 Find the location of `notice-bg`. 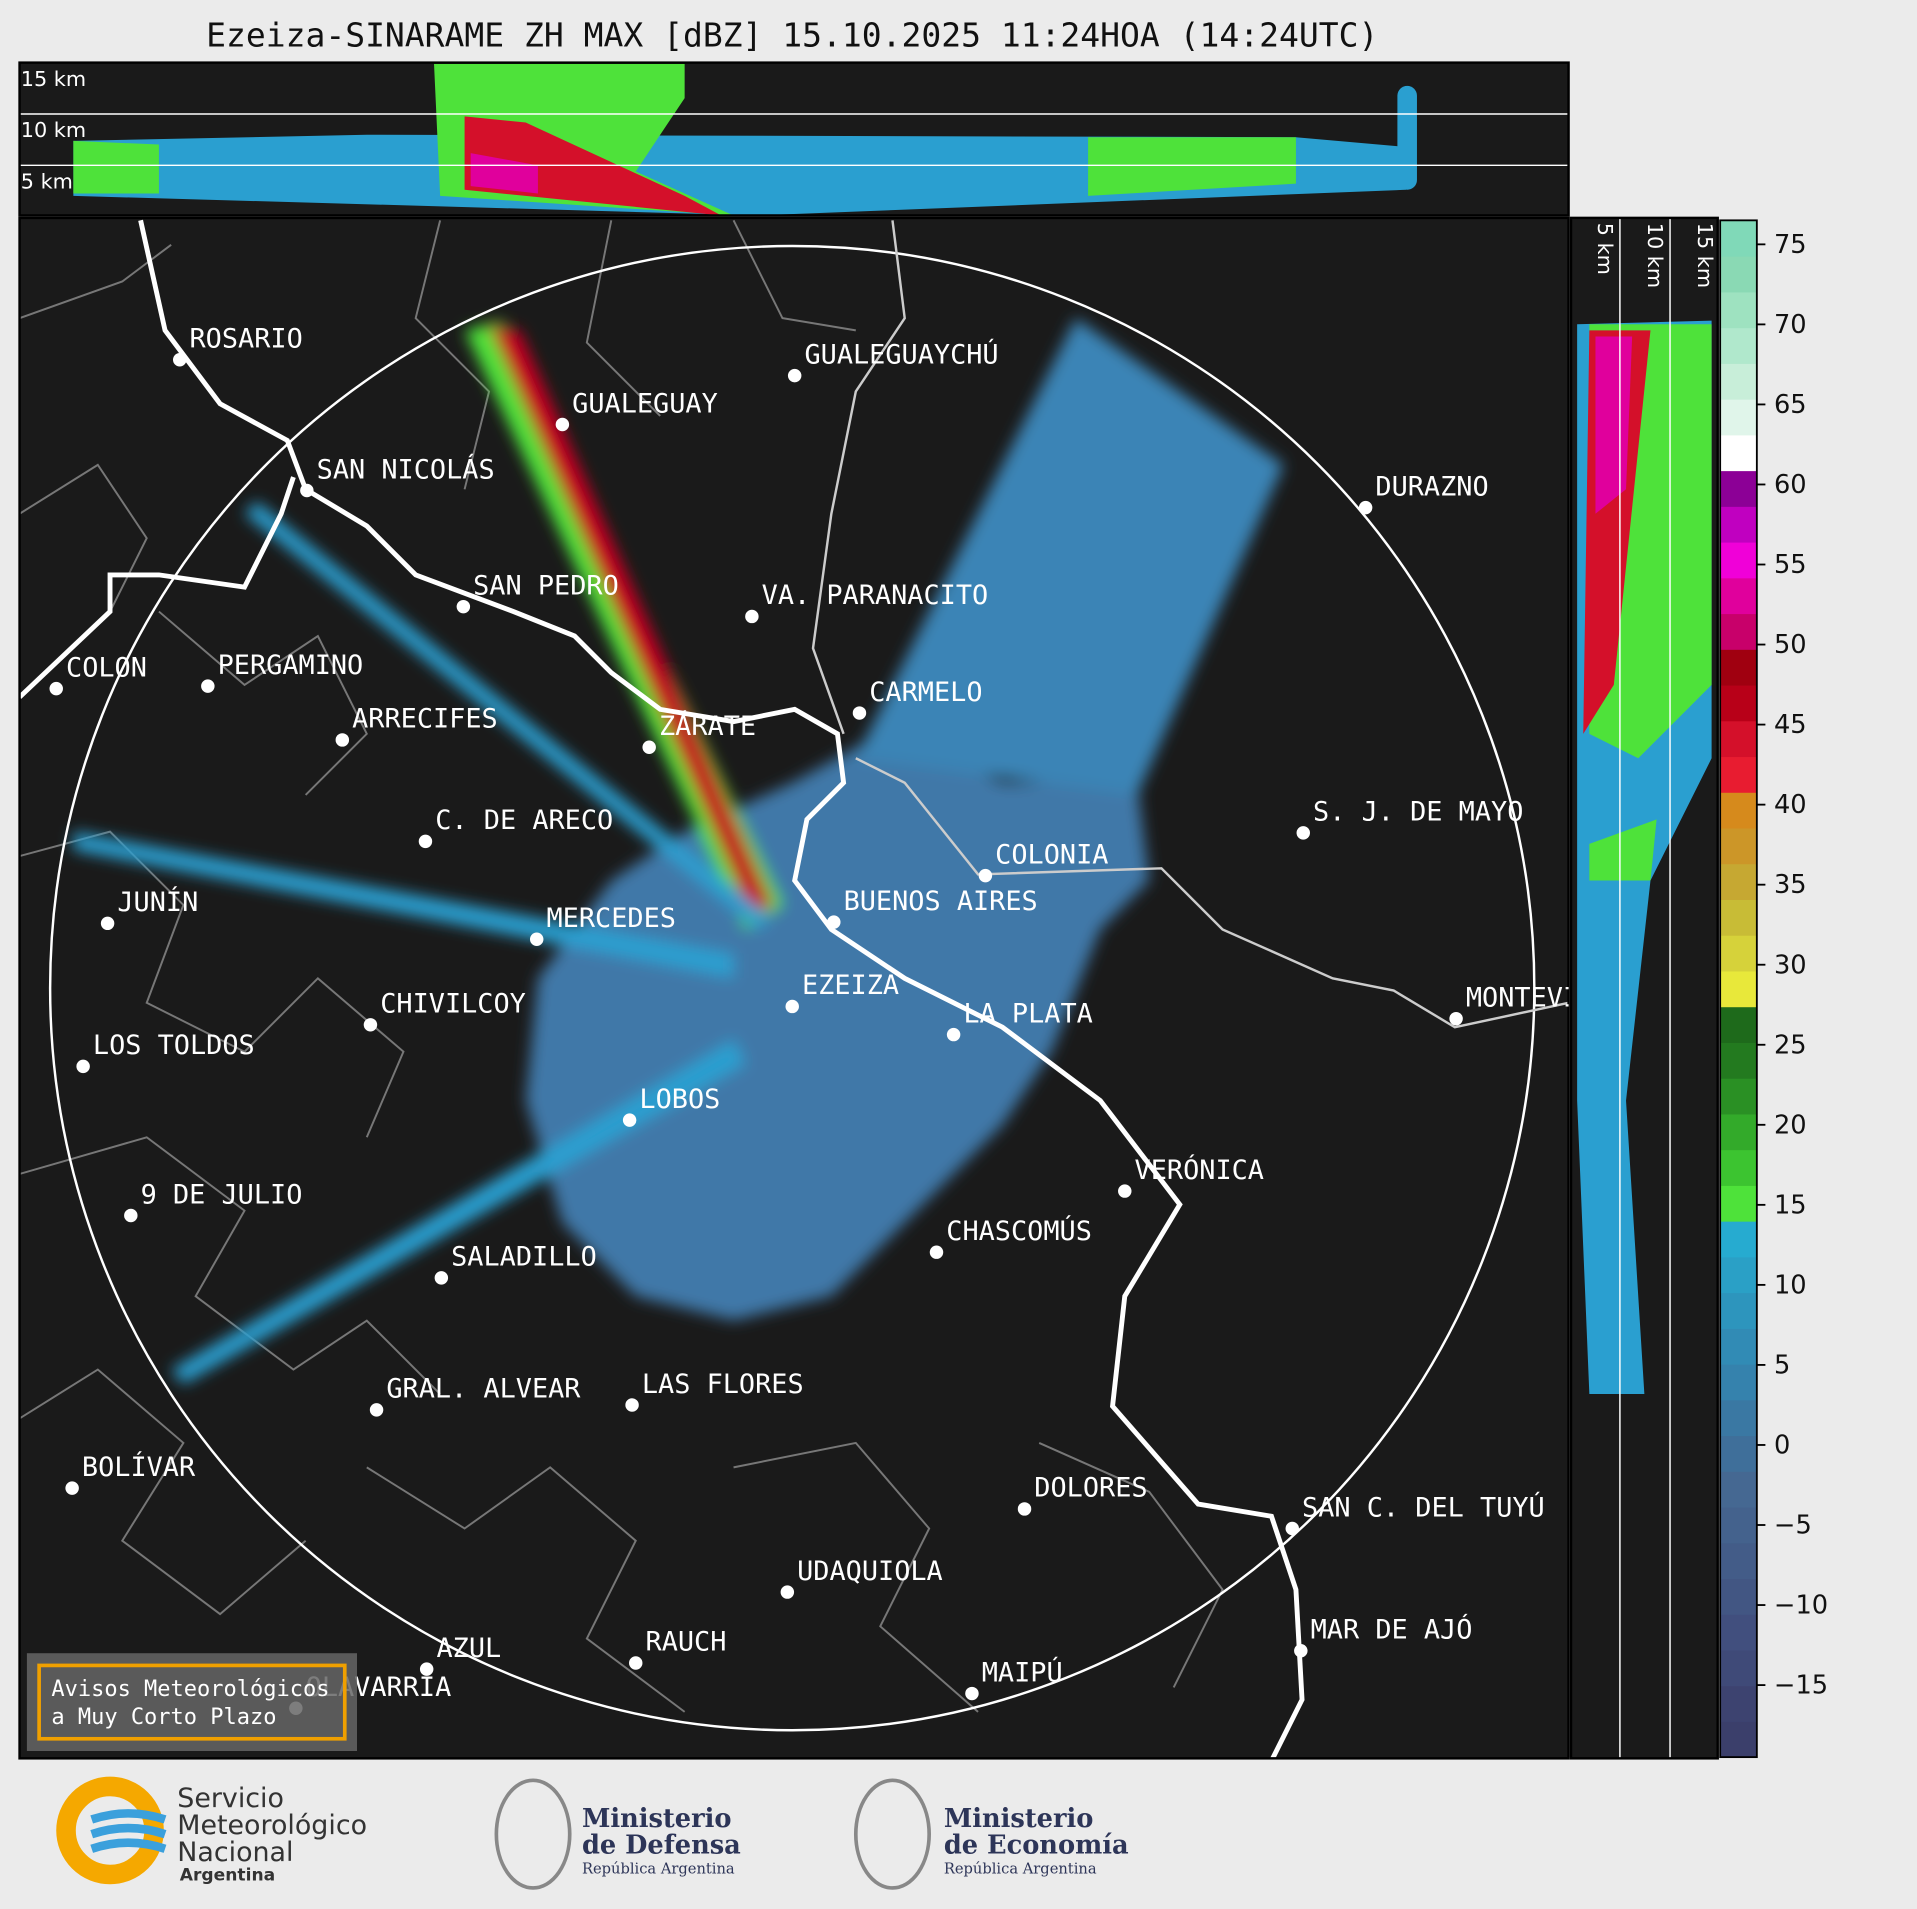

notice-bg is located at coordinates (191, 1702).